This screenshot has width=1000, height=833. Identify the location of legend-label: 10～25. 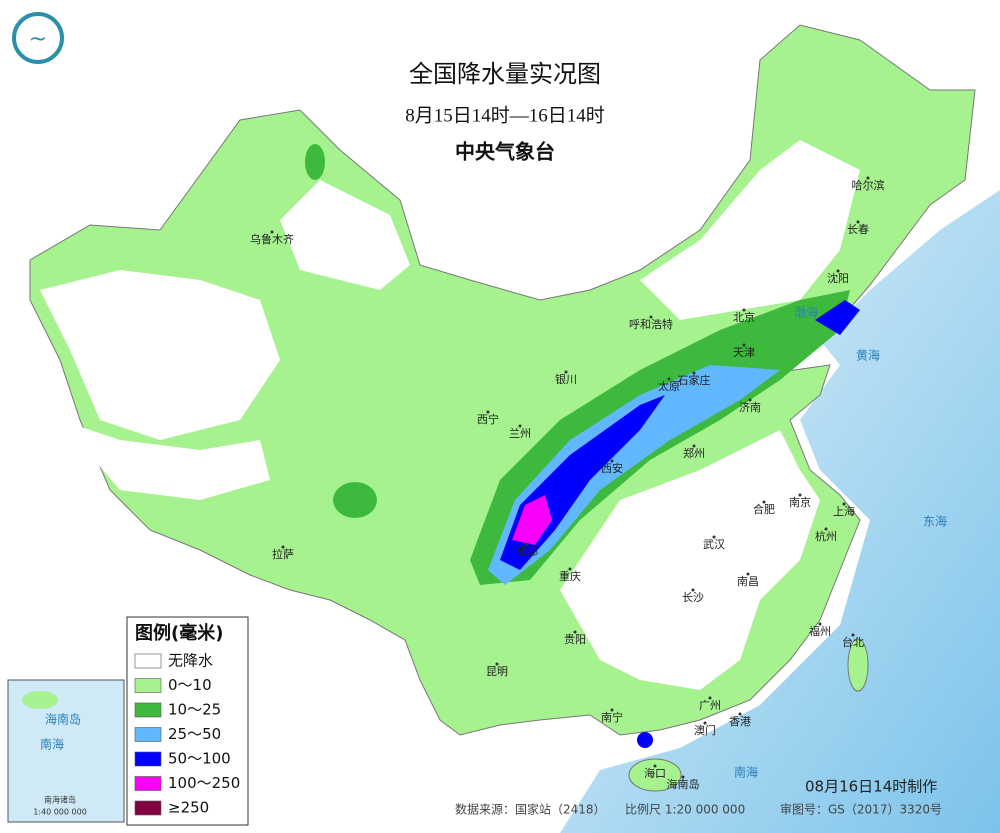
(194, 710).